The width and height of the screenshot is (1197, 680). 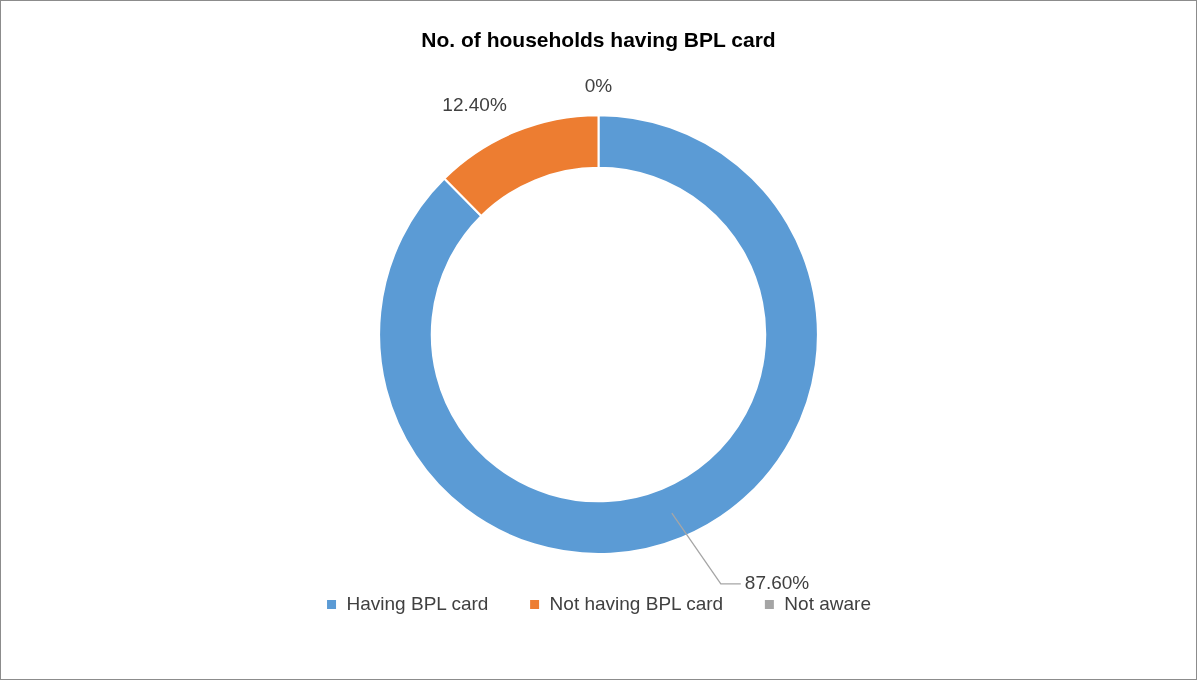 I want to click on chart-title: No. of households having BPL card, so click(x=598, y=40).